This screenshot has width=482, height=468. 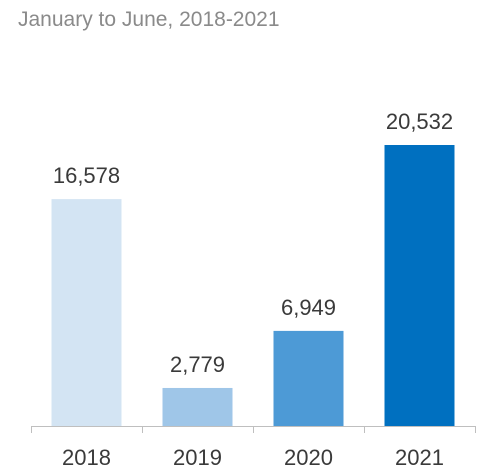 I want to click on category-label-2019: 2019, so click(x=197, y=456).